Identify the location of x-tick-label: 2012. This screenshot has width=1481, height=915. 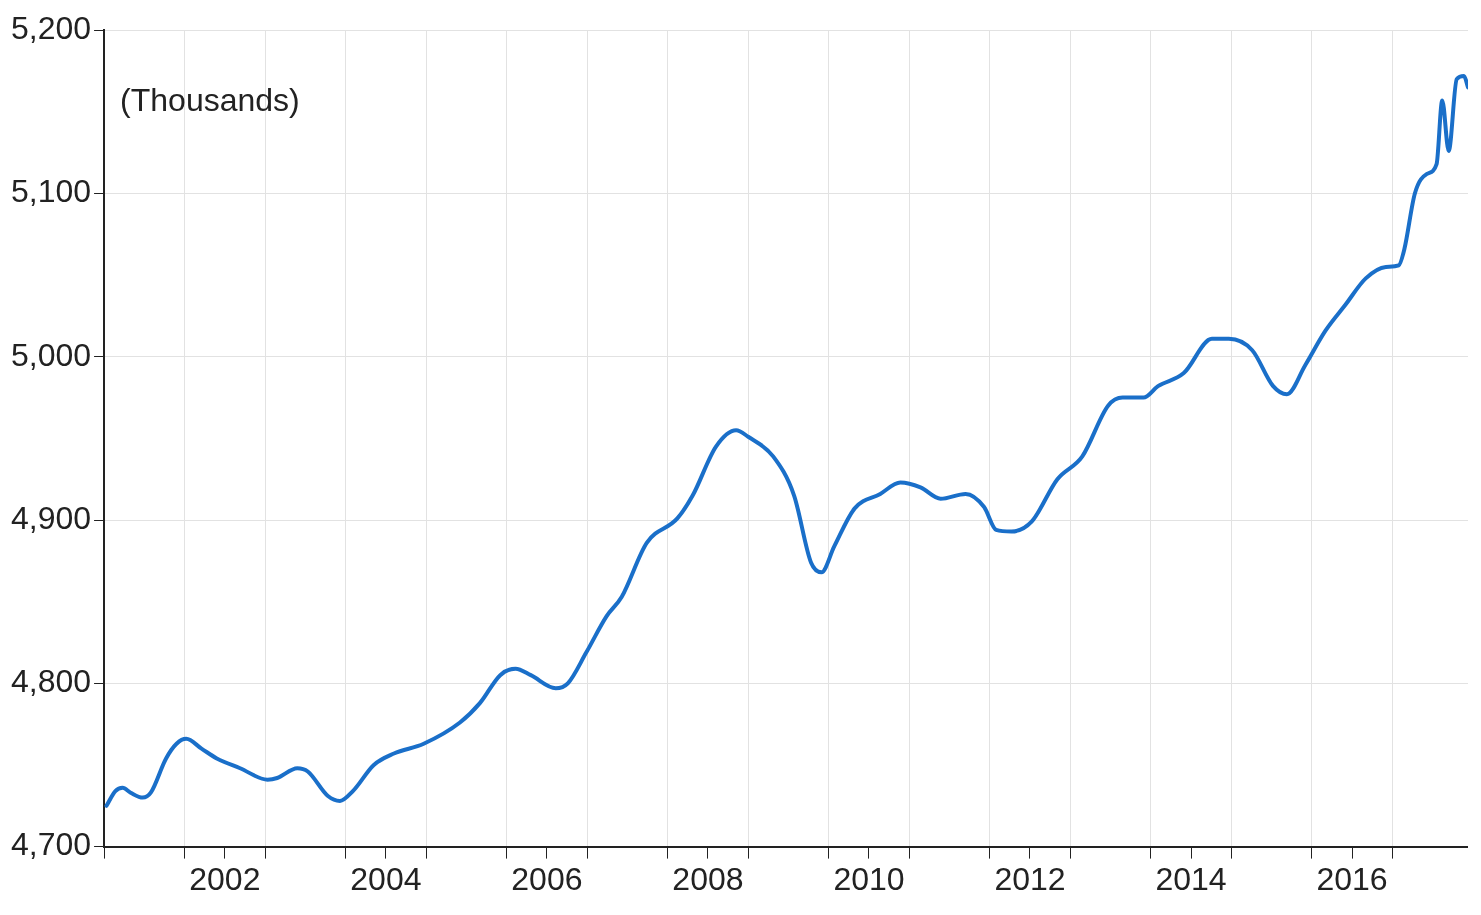
(1030, 878).